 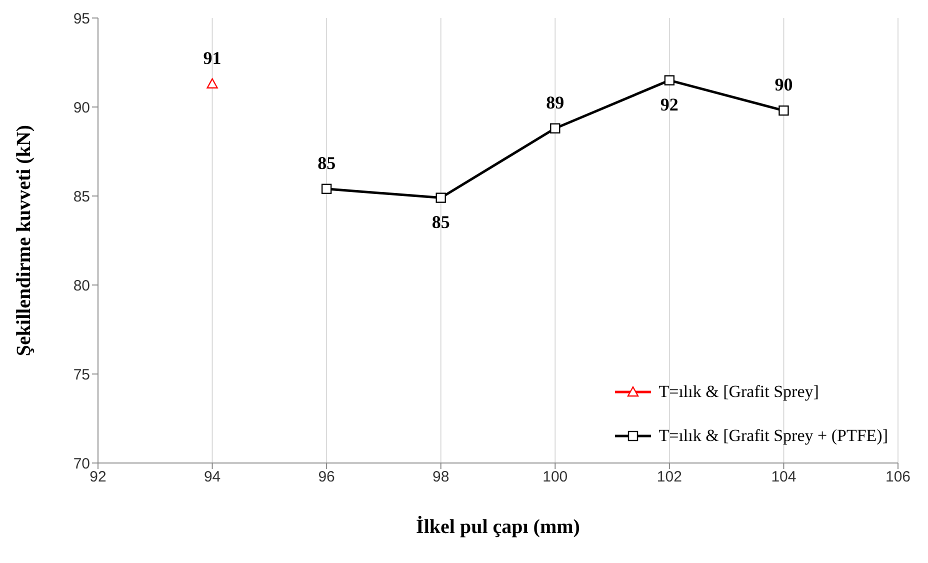 I want to click on x-tick-label: 98, so click(x=441, y=477).